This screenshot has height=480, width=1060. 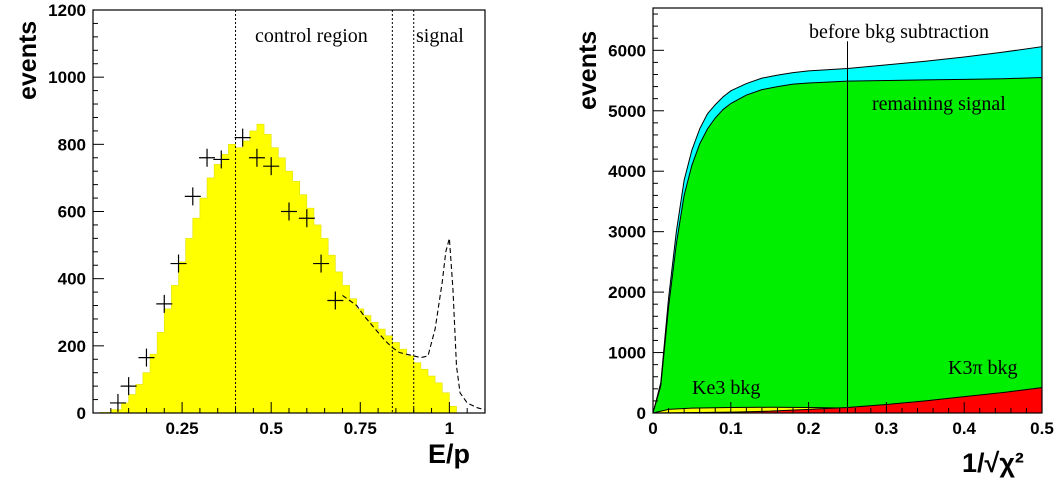 I want to click on x-tick-label: 0, so click(x=652, y=428).